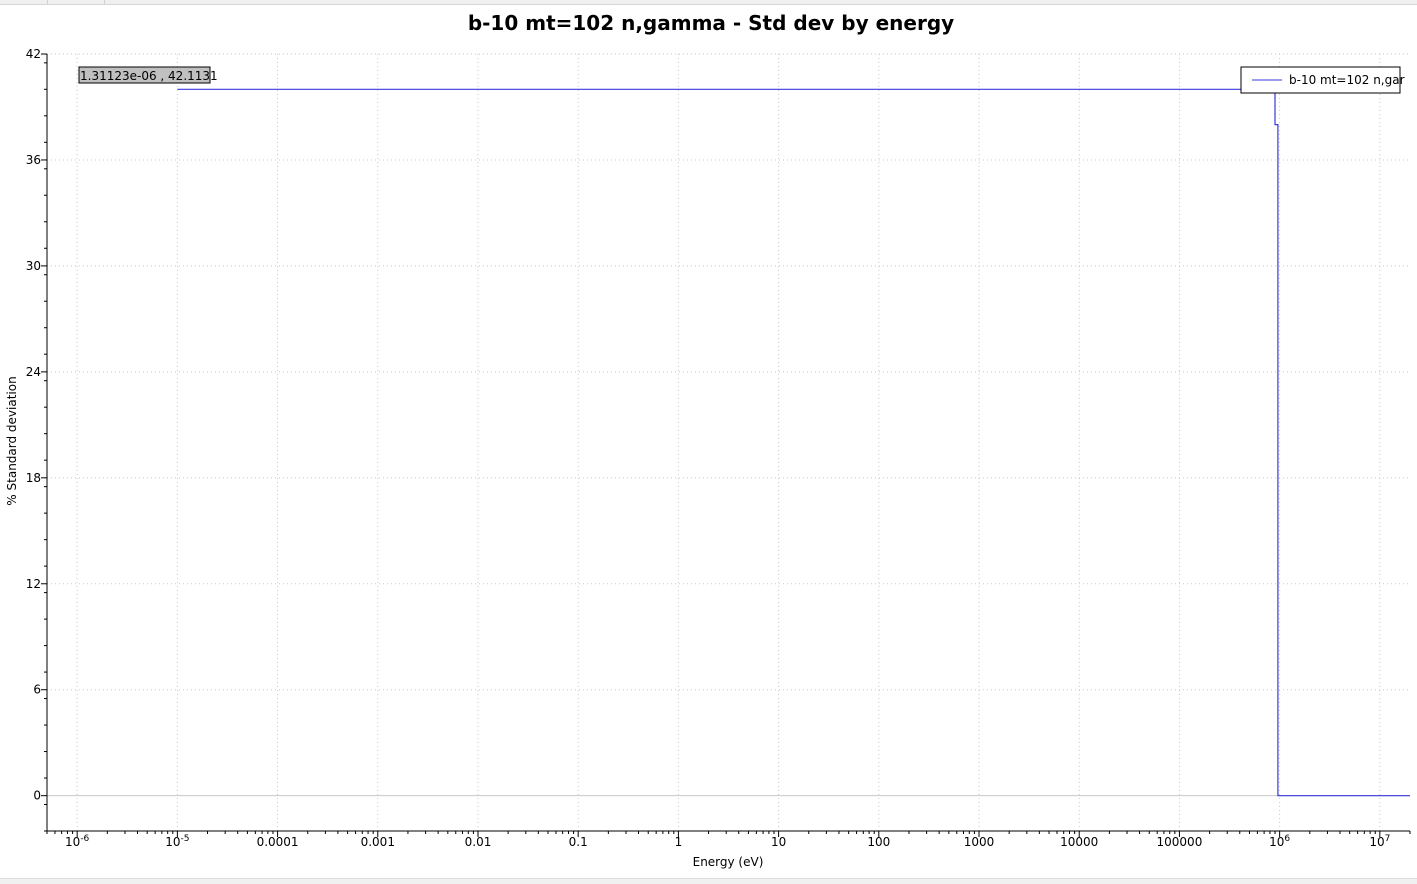  I want to click on y-tick-label: 18, so click(33, 478).